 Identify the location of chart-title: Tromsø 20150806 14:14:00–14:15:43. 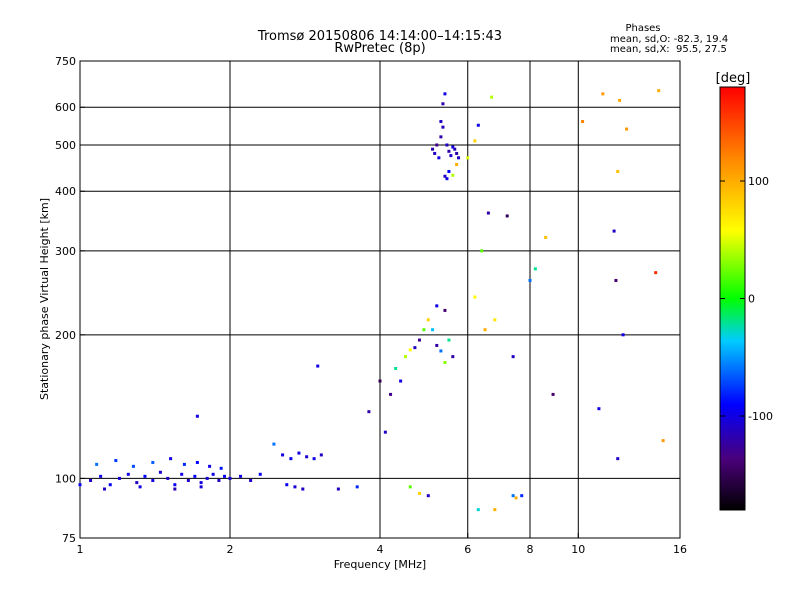
(379, 36).